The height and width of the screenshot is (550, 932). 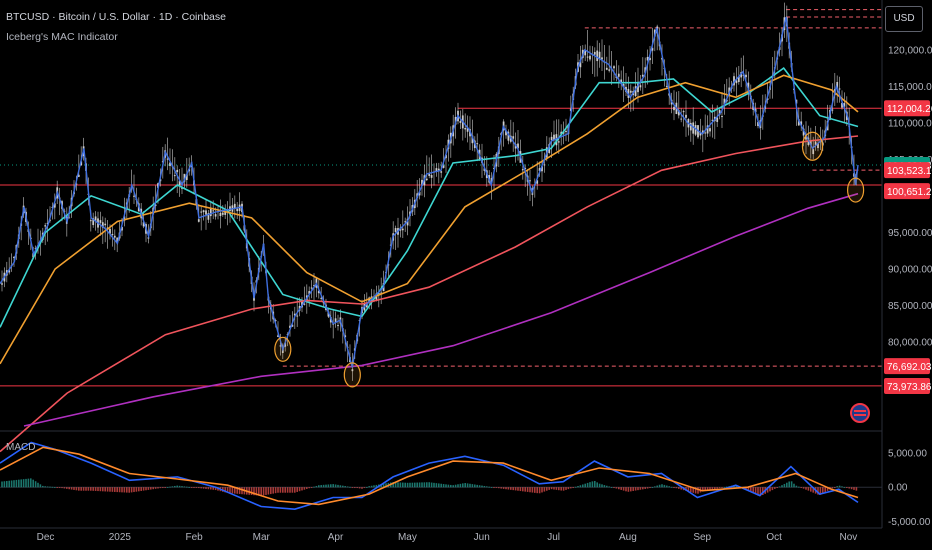 I want to click on y-tick-label: 80,000.00, so click(x=910, y=343).